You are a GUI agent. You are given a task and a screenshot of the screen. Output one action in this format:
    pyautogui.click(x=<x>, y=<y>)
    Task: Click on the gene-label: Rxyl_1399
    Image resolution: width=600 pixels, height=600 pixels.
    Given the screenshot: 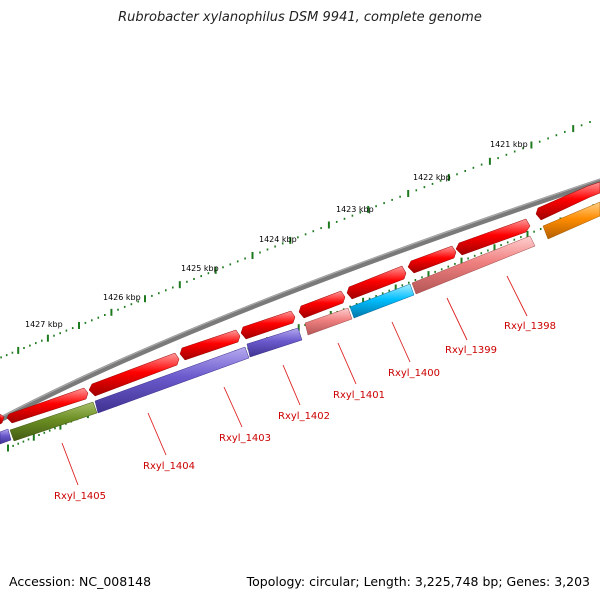 What is the action you would take?
    pyautogui.click(x=471, y=350)
    